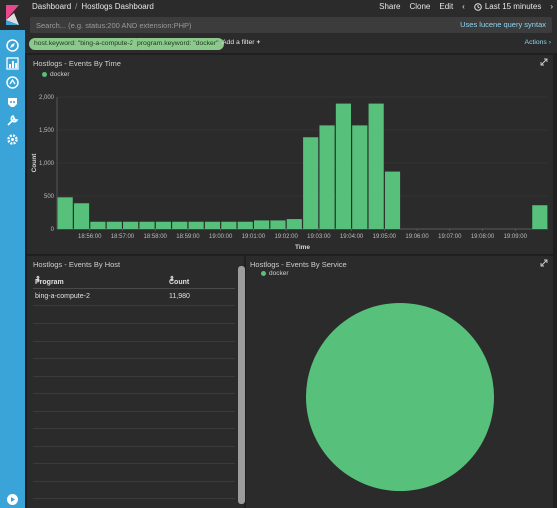 This screenshot has width=557, height=508. I want to click on time-picker: Last 15 minutes, so click(507, 6).